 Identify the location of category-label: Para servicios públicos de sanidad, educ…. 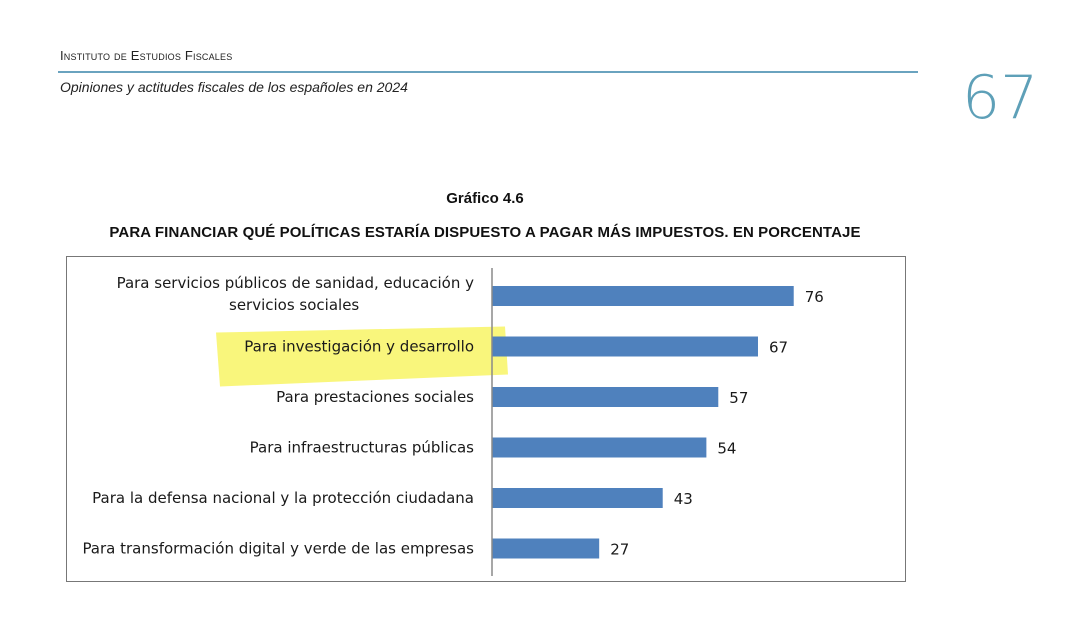
(296, 283).